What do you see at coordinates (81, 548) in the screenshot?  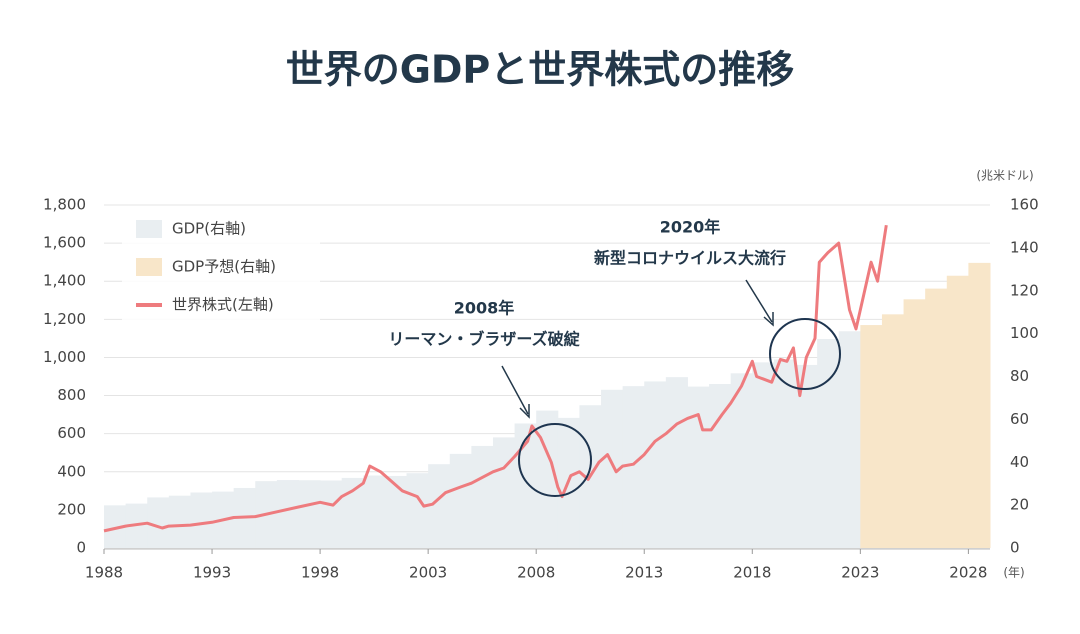 I see `y-tick-label: 0` at bounding box center [81, 548].